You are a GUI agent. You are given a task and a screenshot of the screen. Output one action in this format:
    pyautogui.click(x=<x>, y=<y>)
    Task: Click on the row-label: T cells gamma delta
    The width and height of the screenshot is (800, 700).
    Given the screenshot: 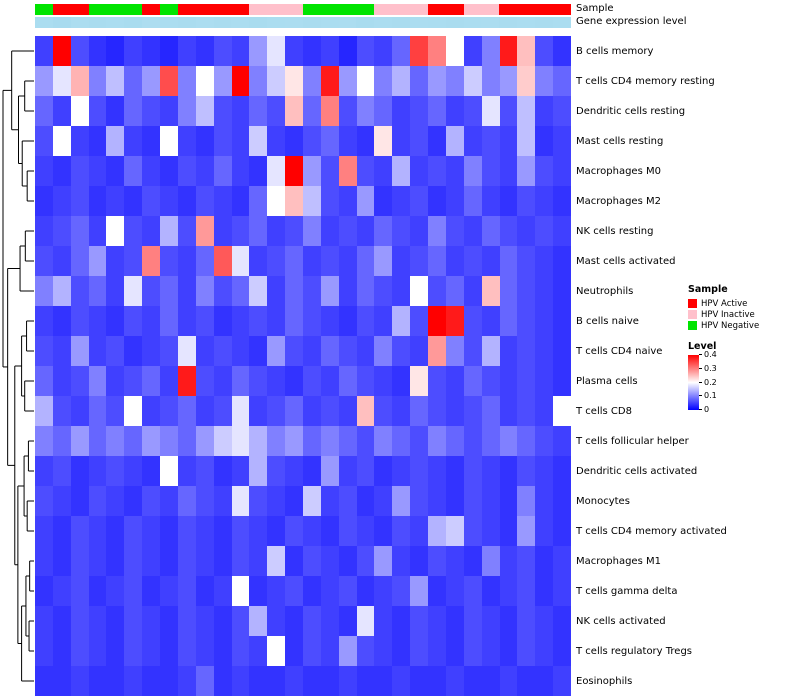 What is the action you would take?
    pyautogui.click(x=627, y=591)
    